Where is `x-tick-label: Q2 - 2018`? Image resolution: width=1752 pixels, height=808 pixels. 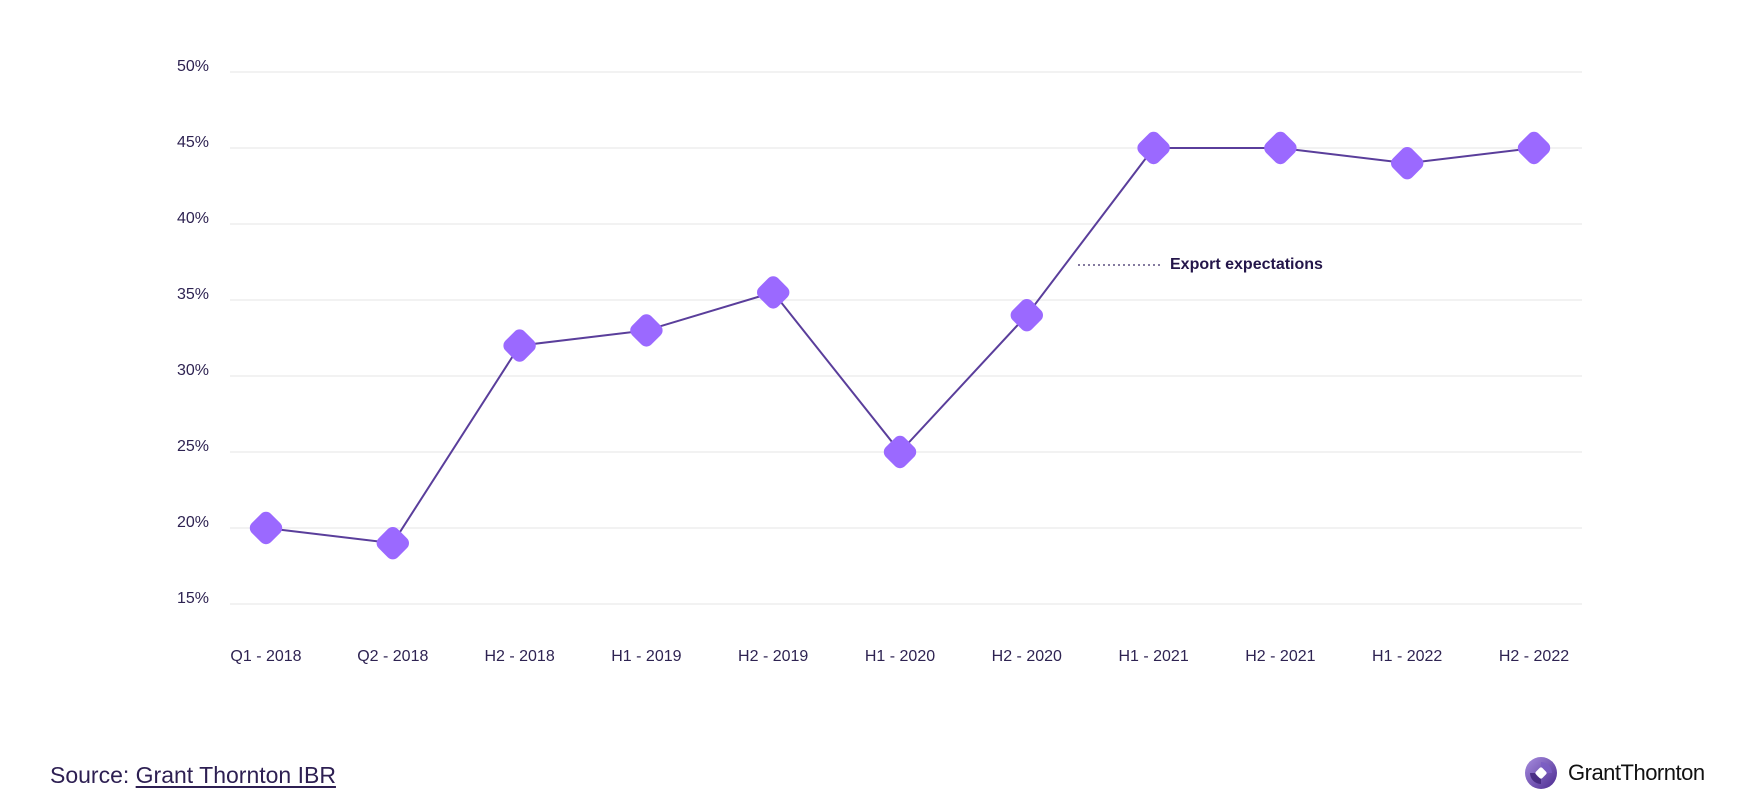
x-tick-label: Q2 - 2018 is located at coordinates (393, 656).